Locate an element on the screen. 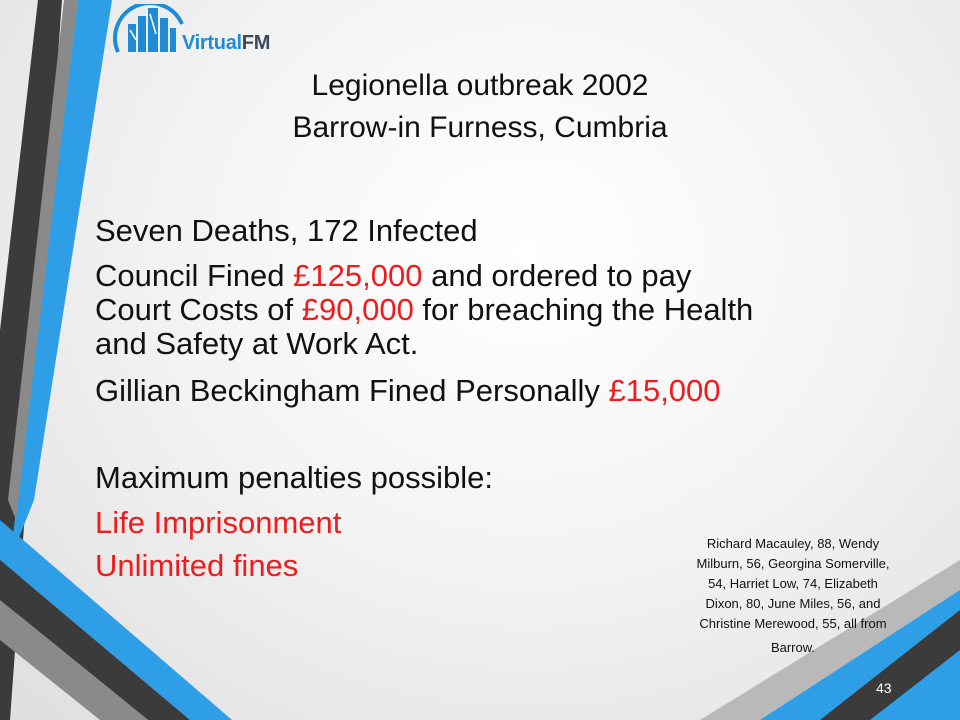 Image resolution: width=960 pixels, height=720 pixels. victims-note-line1: Richard Macauley, 88, Wendy is located at coordinates (793, 543).